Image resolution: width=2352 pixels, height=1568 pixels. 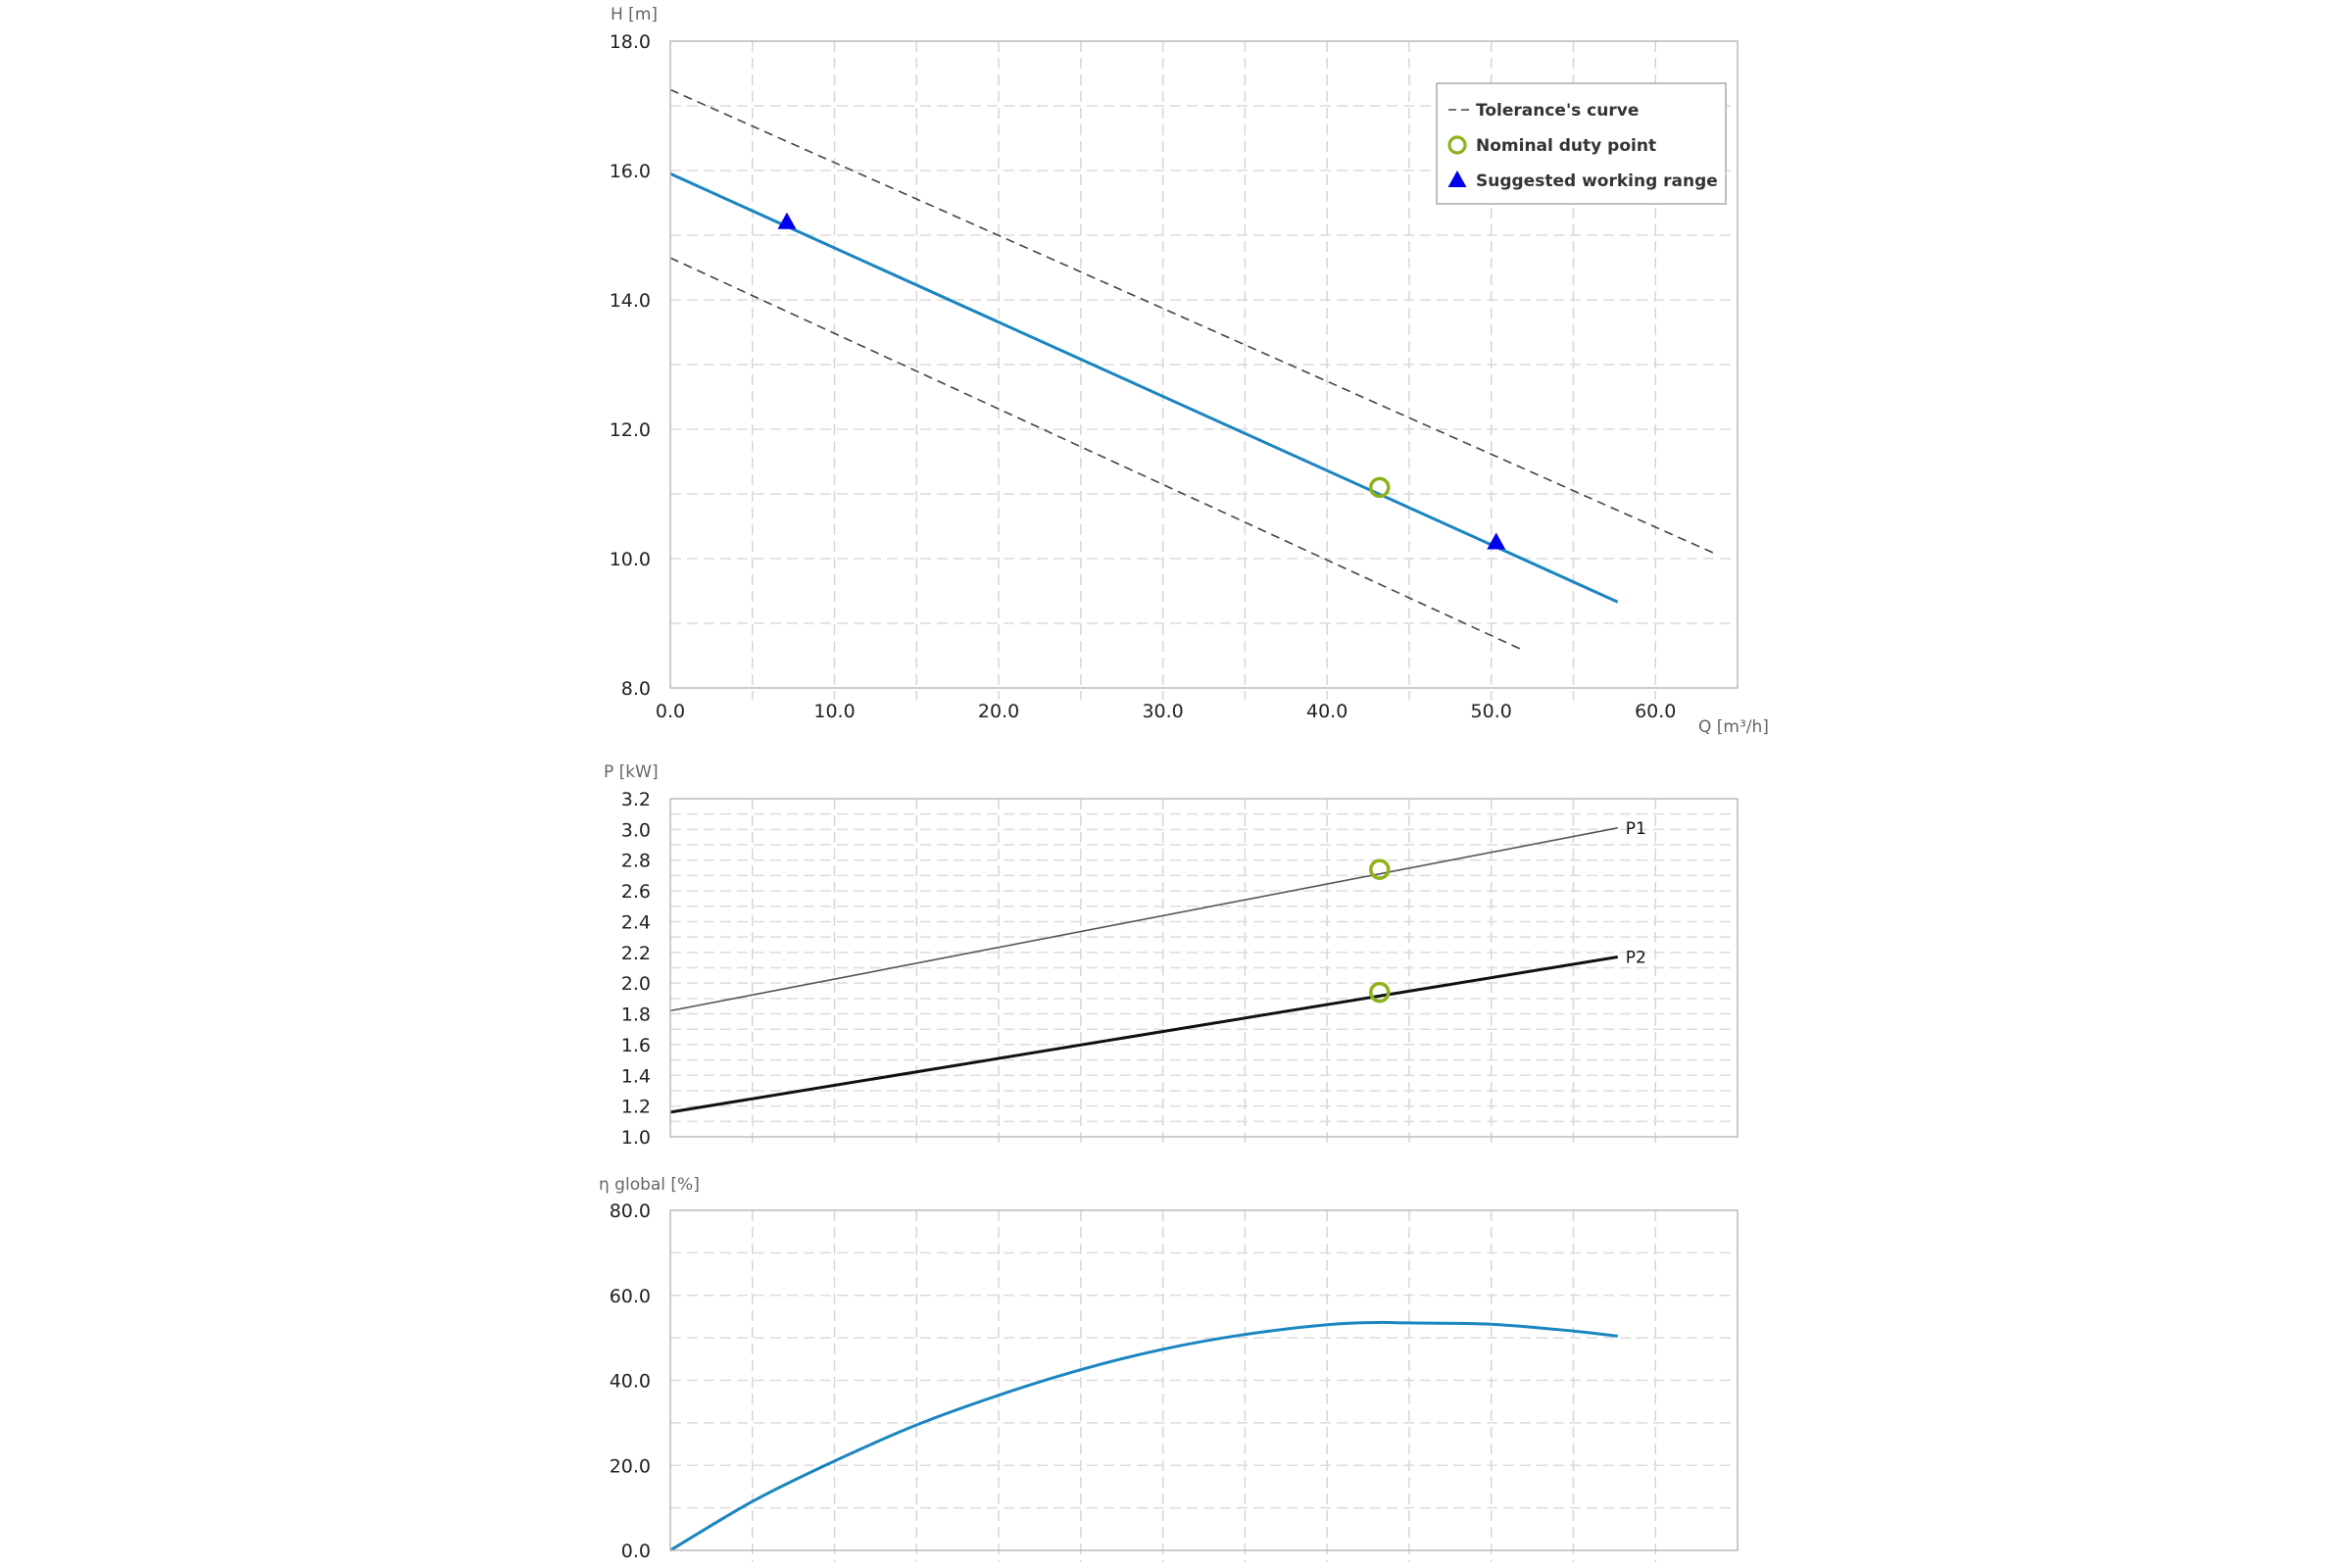 I want to click on tolerance-curve-line, so click(x=1095, y=454).